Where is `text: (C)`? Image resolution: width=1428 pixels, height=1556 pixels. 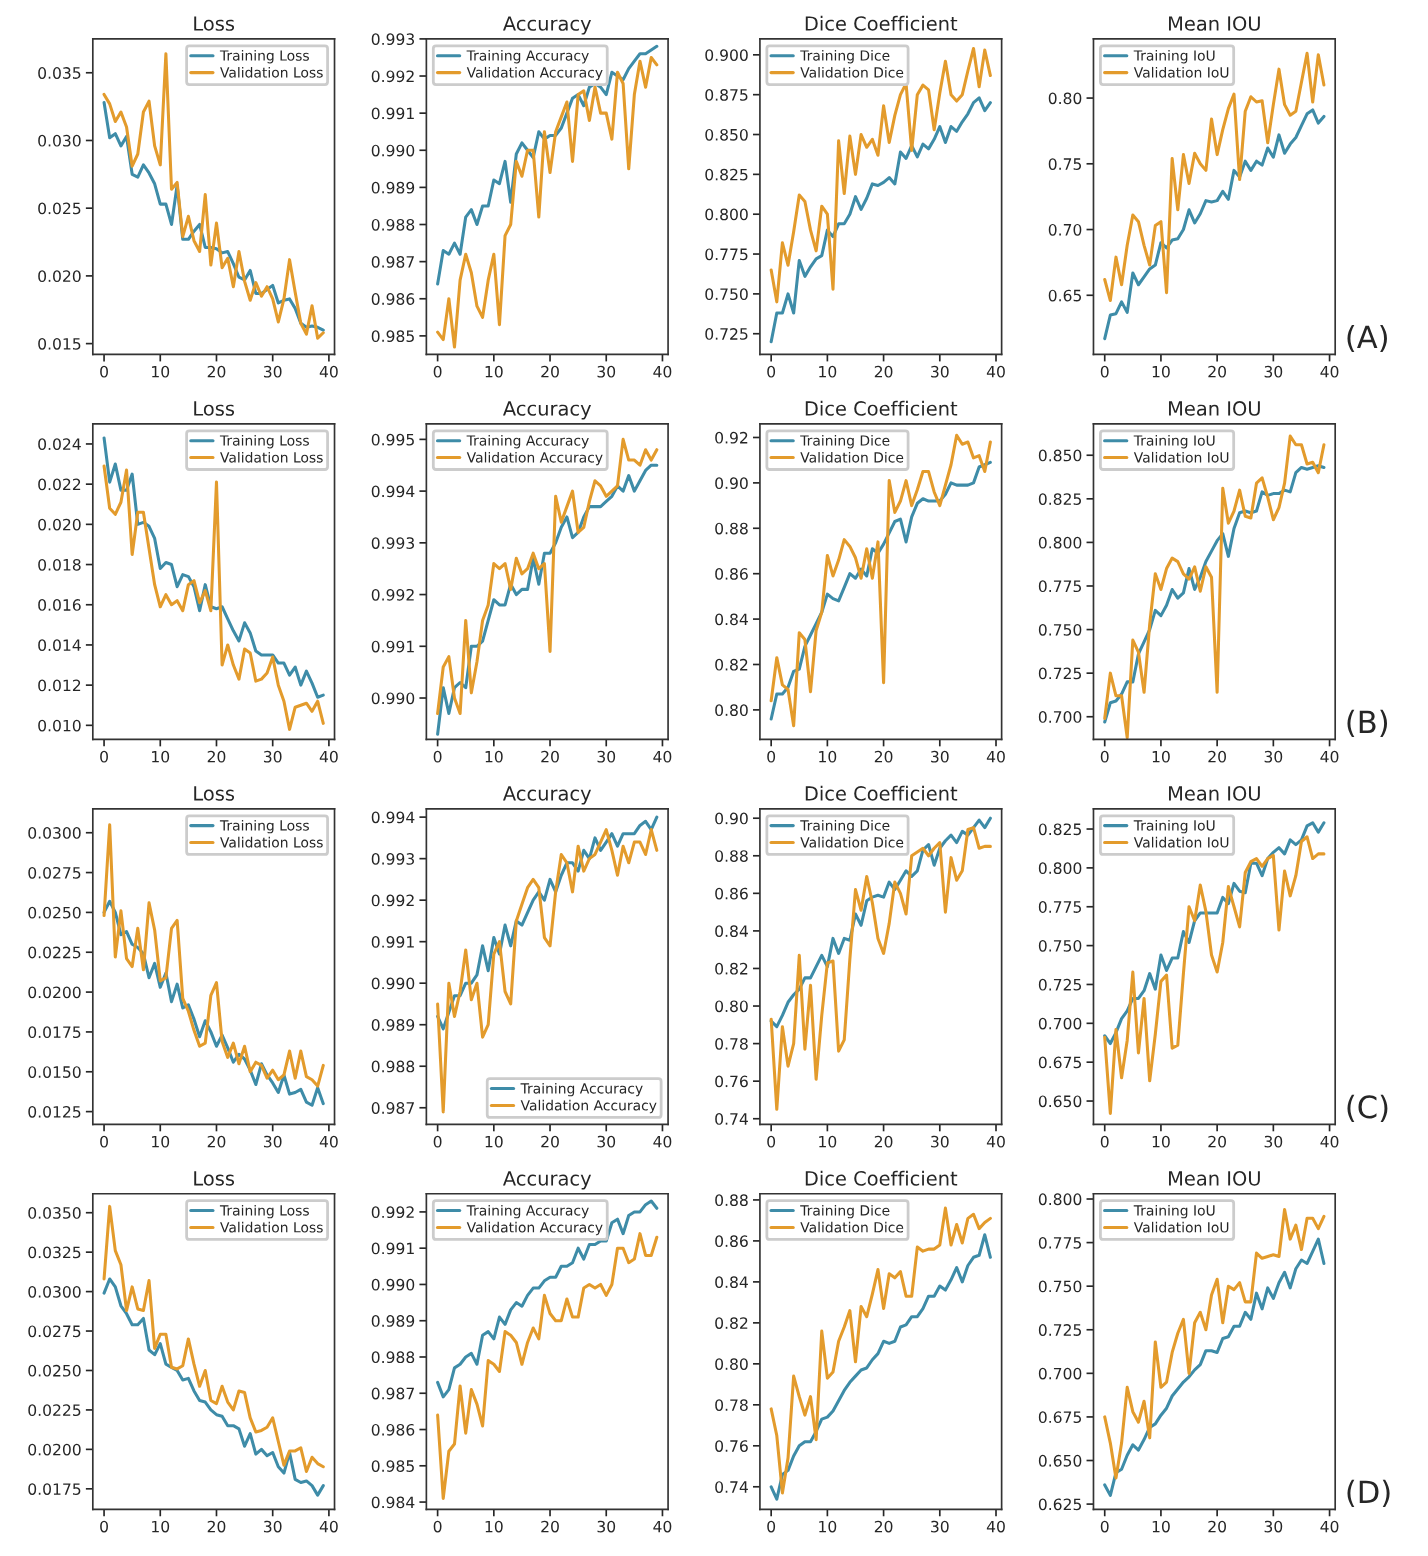 text: (C) is located at coordinates (1367, 1108).